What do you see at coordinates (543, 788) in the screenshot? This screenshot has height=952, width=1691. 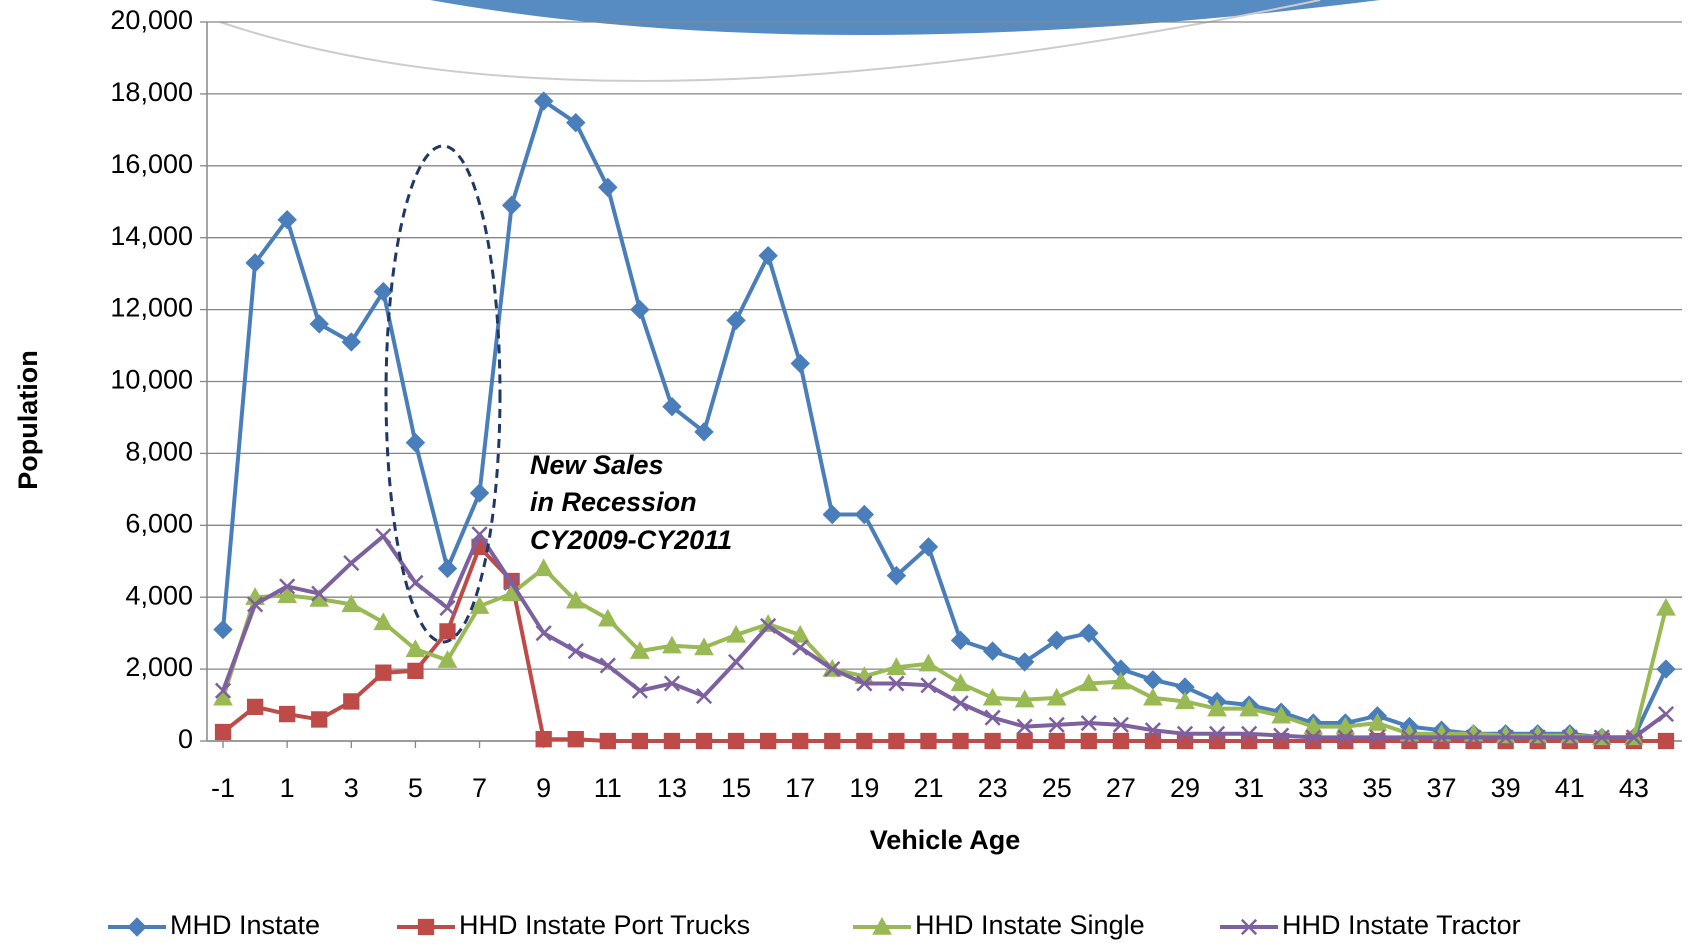 I see `x-tick-label: 9` at bounding box center [543, 788].